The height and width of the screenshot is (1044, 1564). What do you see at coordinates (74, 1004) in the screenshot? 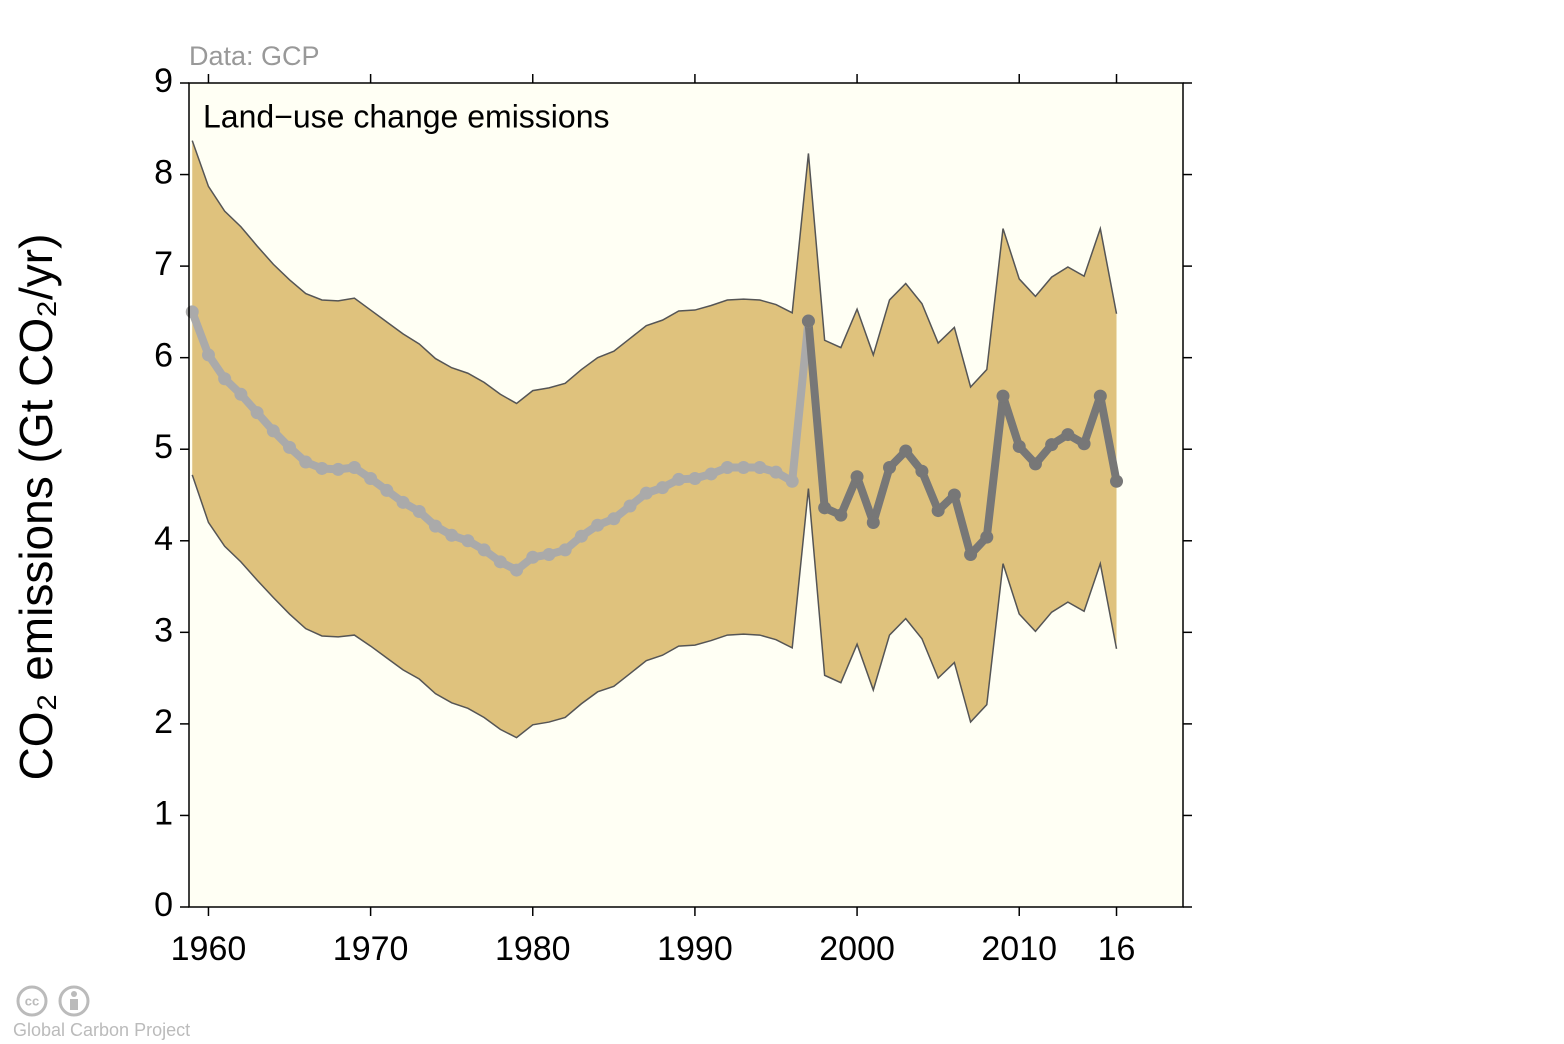
I see `by-icon-body` at bounding box center [74, 1004].